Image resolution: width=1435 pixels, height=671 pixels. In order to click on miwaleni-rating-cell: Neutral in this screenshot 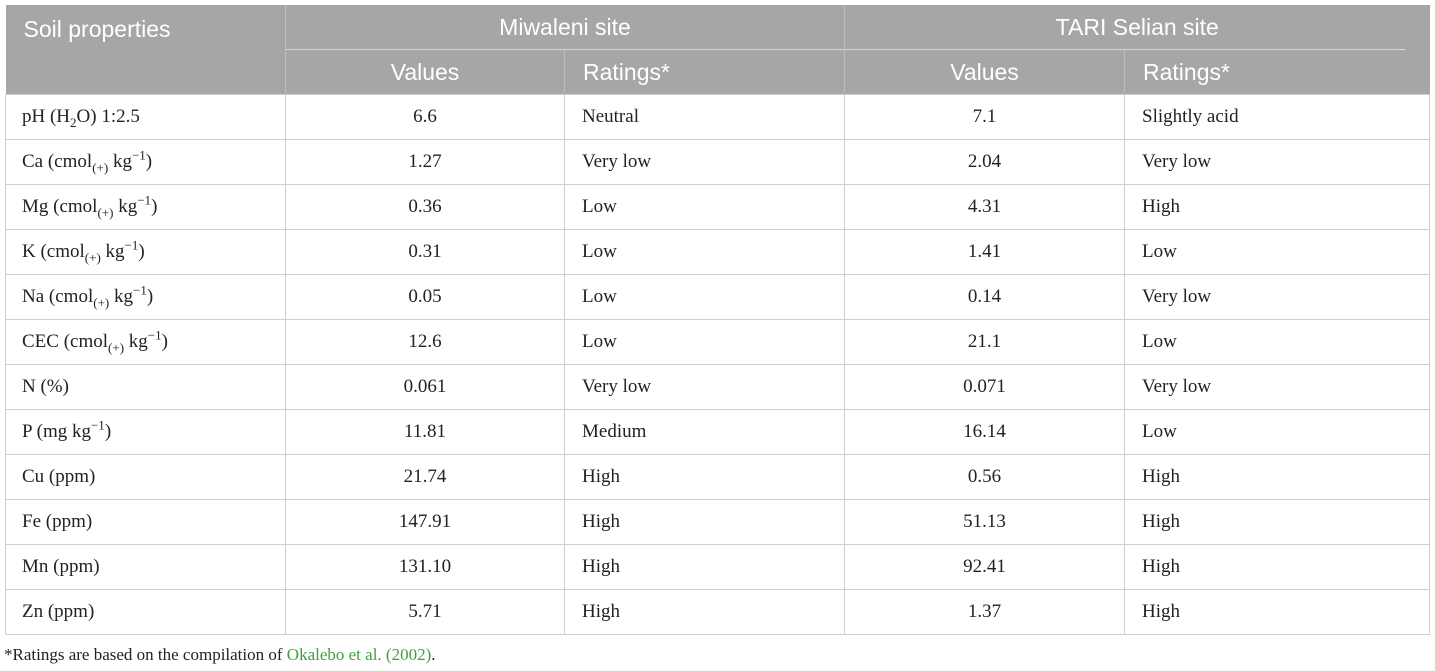, I will do `click(704, 117)`.